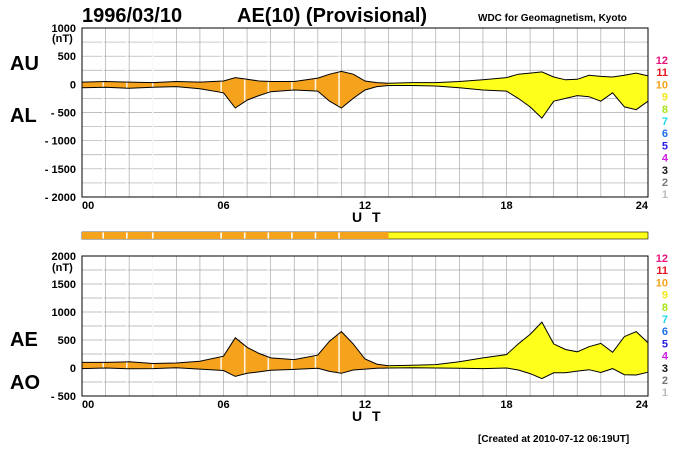 The height and width of the screenshot is (450, 700). What do you see at coordinates (235, 89) in the screenshot?
I see `panel-au-al-area` at bounding box center [235, 89].